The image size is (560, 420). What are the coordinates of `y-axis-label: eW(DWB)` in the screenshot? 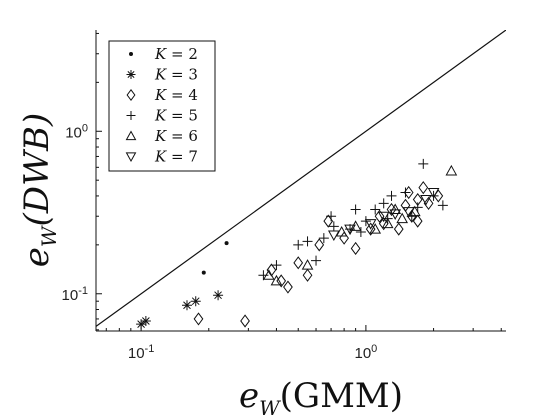 It's located at (39, 190).